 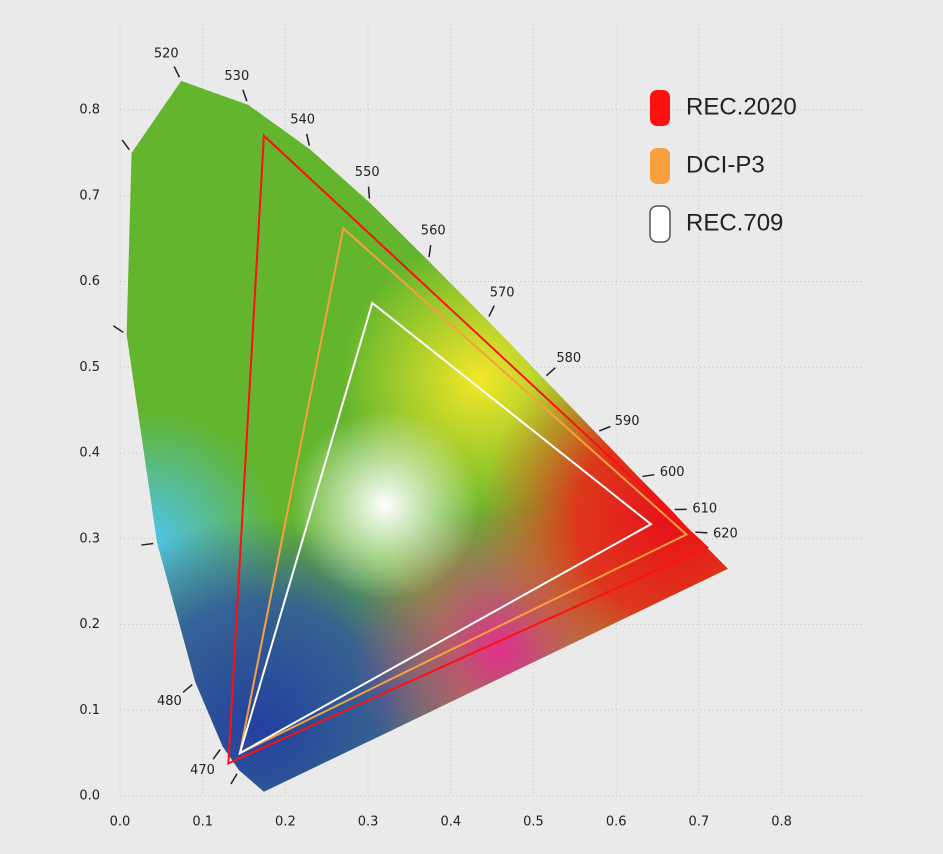 I want to click on y-tick-label: 0.5, so click(x=89, y=367).